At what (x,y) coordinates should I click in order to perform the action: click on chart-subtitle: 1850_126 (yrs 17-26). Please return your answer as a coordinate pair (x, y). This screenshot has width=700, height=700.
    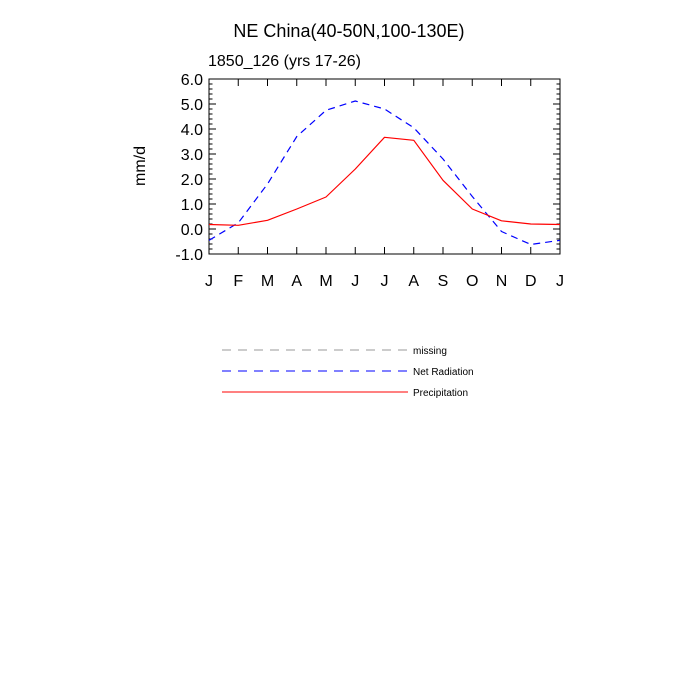
    Looking at the image, I should click on (284, 61).